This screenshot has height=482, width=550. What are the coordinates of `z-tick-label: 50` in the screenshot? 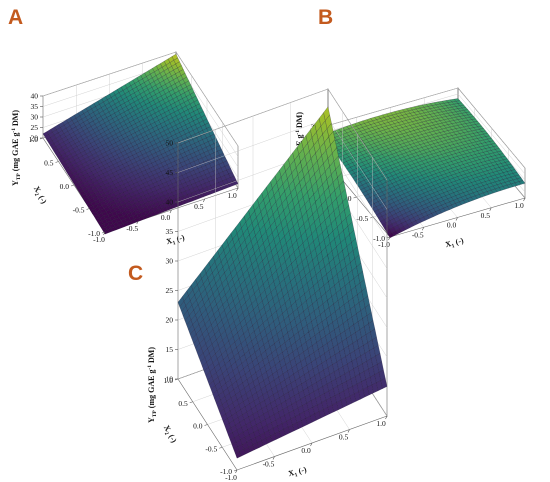 It's located at (170, 143).